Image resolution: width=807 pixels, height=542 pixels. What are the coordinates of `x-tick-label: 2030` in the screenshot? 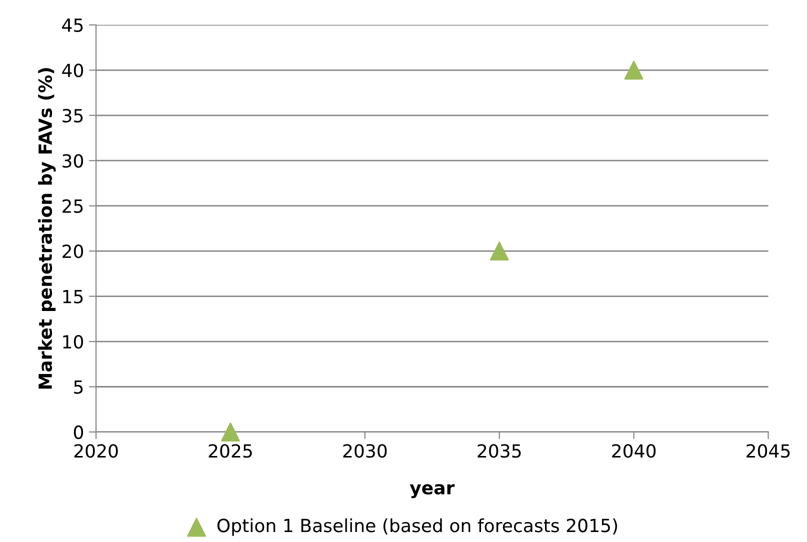 It's located at (365, 451).